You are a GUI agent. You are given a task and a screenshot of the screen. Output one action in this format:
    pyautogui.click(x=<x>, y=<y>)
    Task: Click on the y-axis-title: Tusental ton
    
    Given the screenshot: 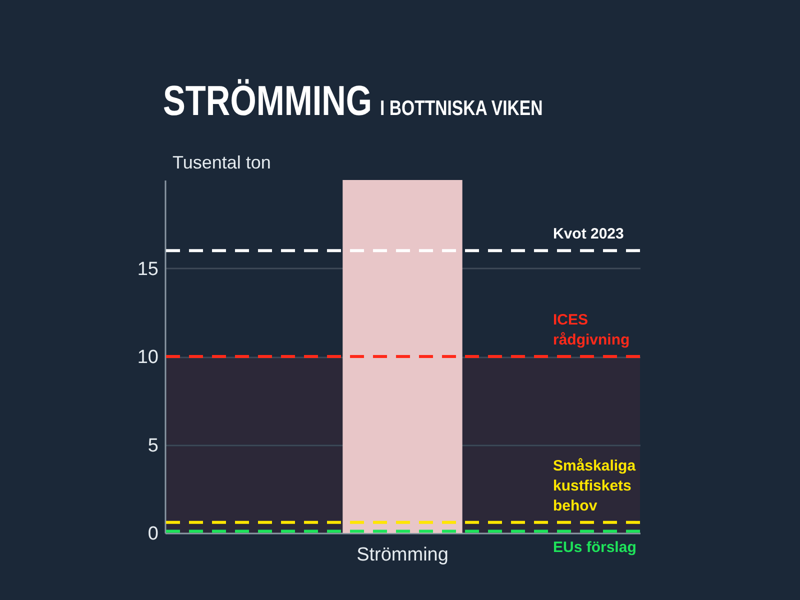 What is the action you would take?
    pyautogui.click(x=221, y=162)
    